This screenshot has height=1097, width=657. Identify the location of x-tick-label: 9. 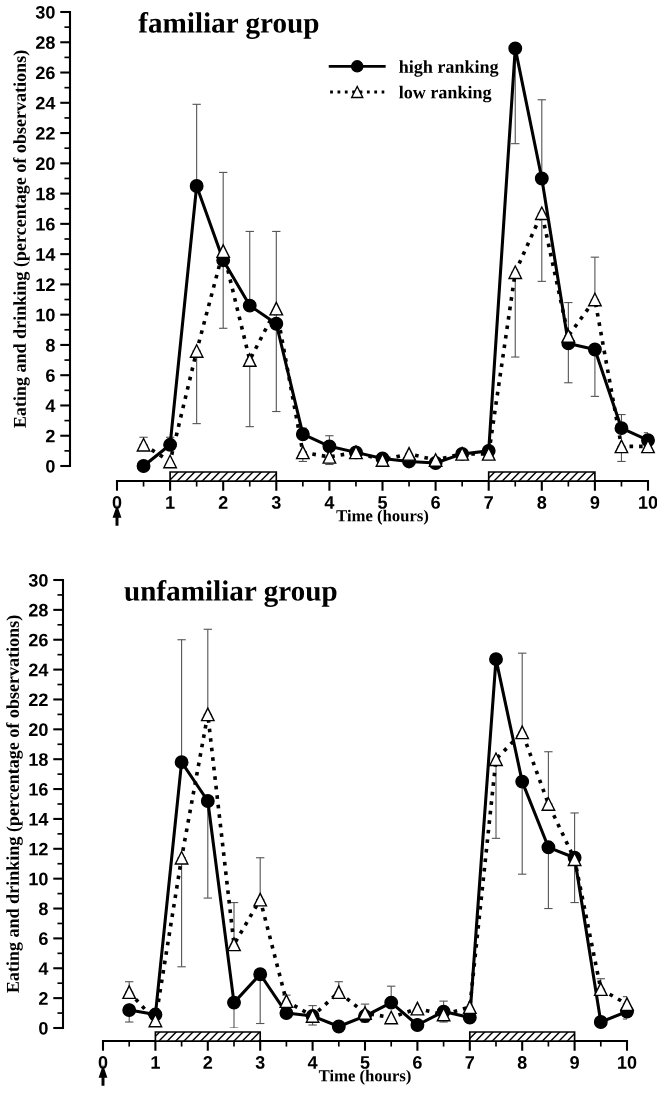
(595, 502).